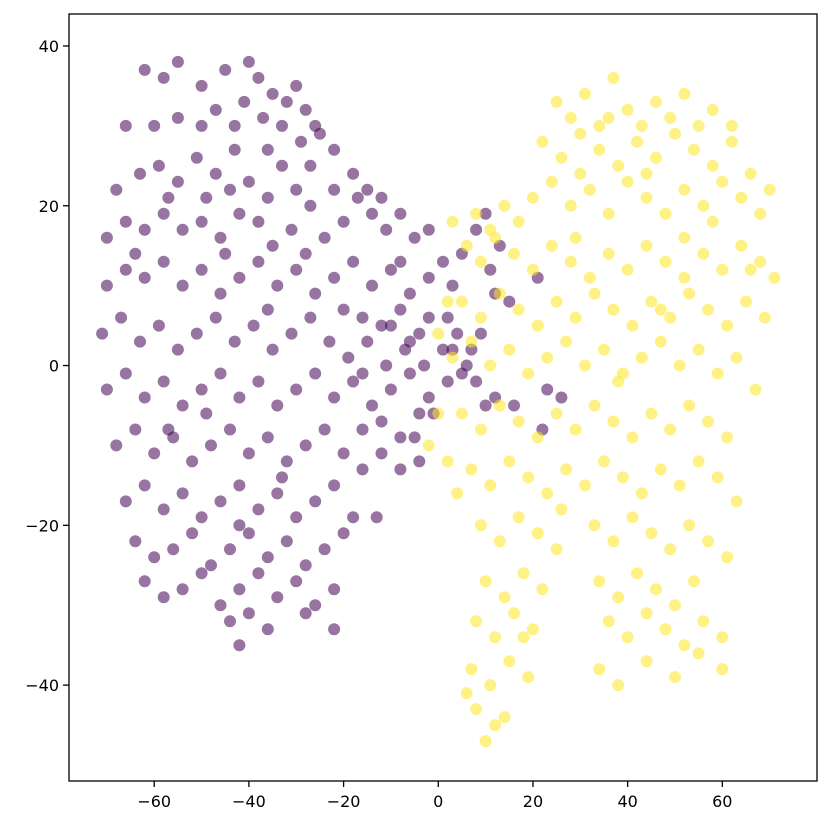 Image resolution: width=830 pixels, height=829 pixels. I want to click on x-tick-label: 40, so click(627, 801).